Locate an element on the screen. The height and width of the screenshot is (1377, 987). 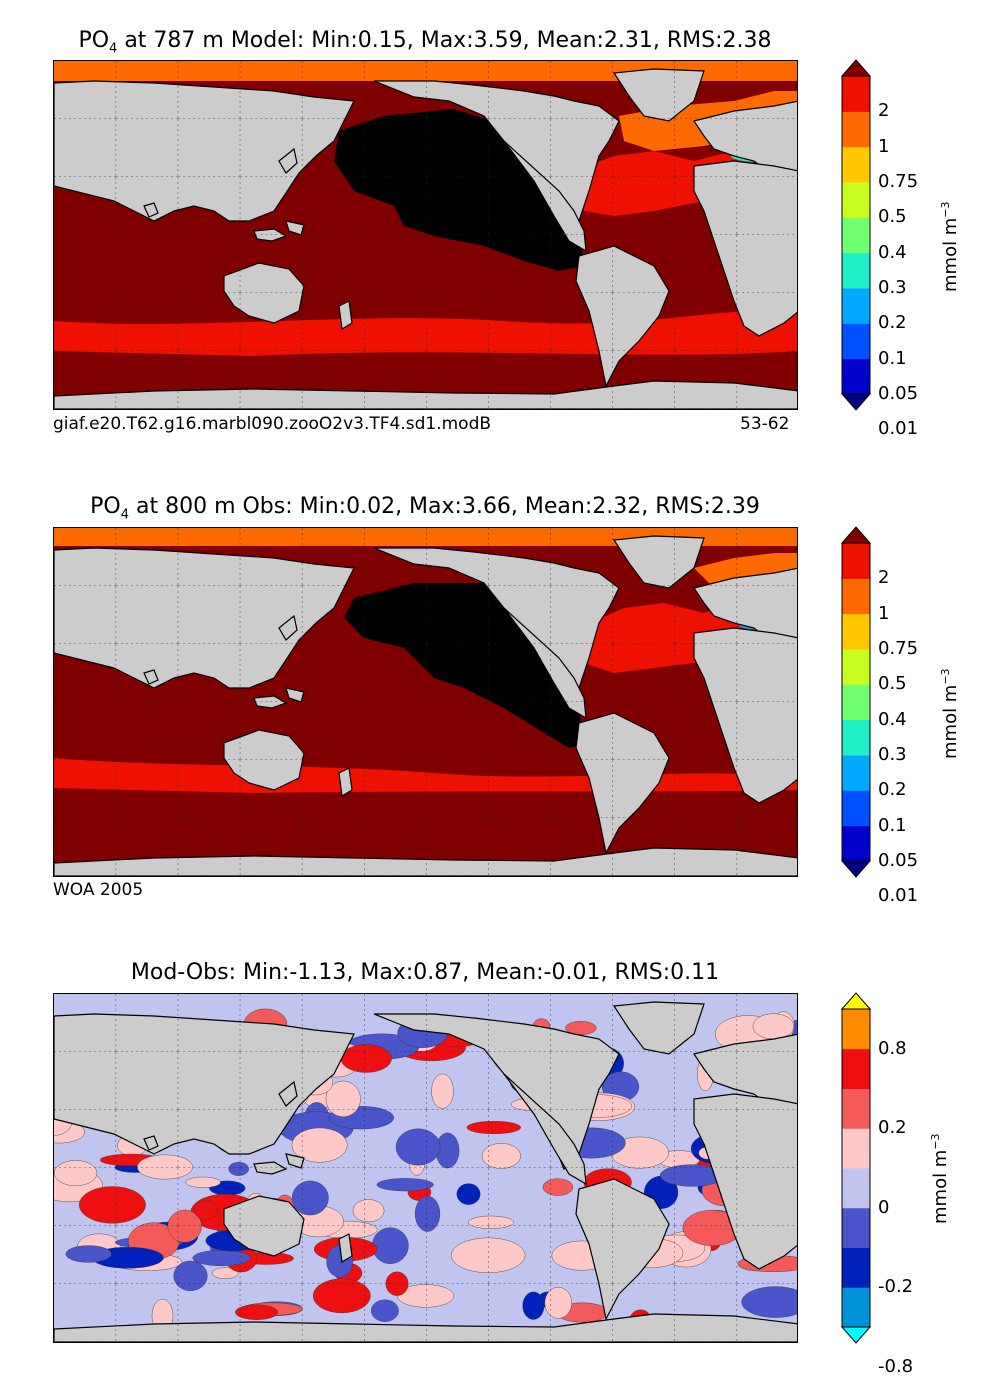
panel2-colorbar-extend-low is located at coordinates (856, 869).